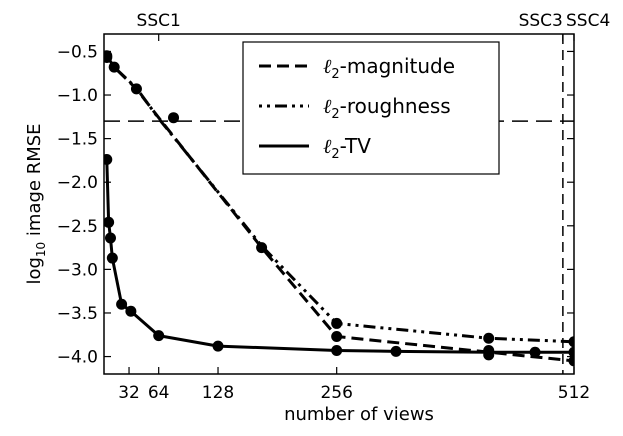 This screenshot has height=436, width=623. Describe the element at coordinates (77, 183) in the screenshot. I see `y-tick-label: −2.0` at that location.